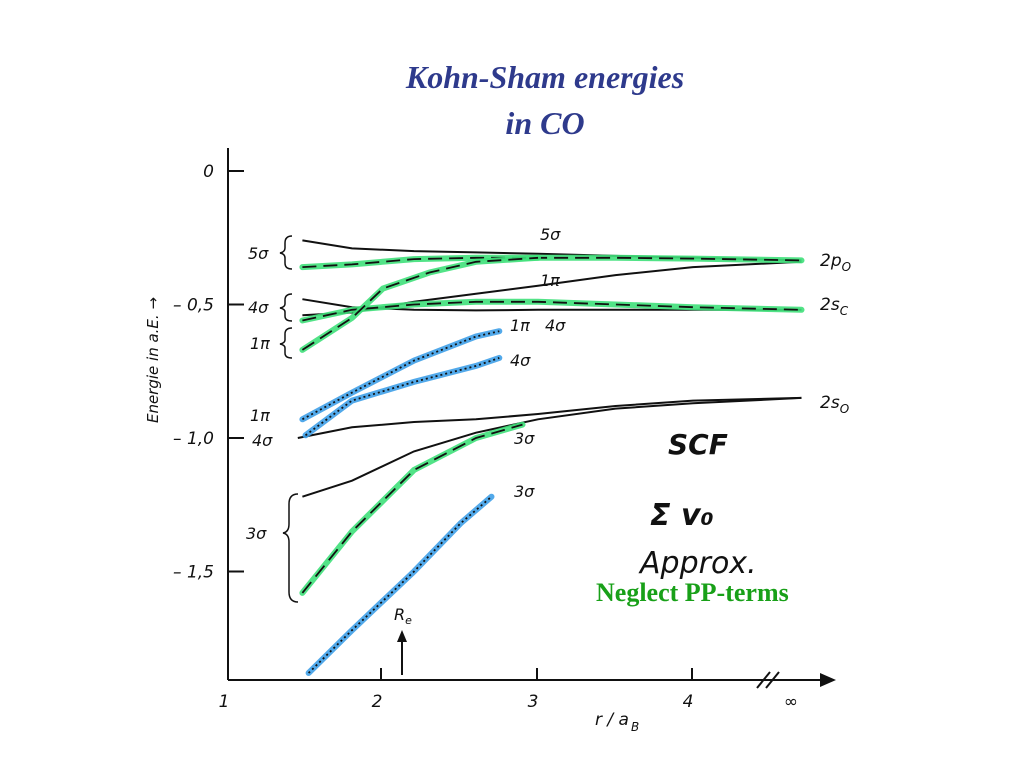  Describe the element at coordinates (834, 404) in the screenshot. I see `right-orbital-label: 2sO` at that location.